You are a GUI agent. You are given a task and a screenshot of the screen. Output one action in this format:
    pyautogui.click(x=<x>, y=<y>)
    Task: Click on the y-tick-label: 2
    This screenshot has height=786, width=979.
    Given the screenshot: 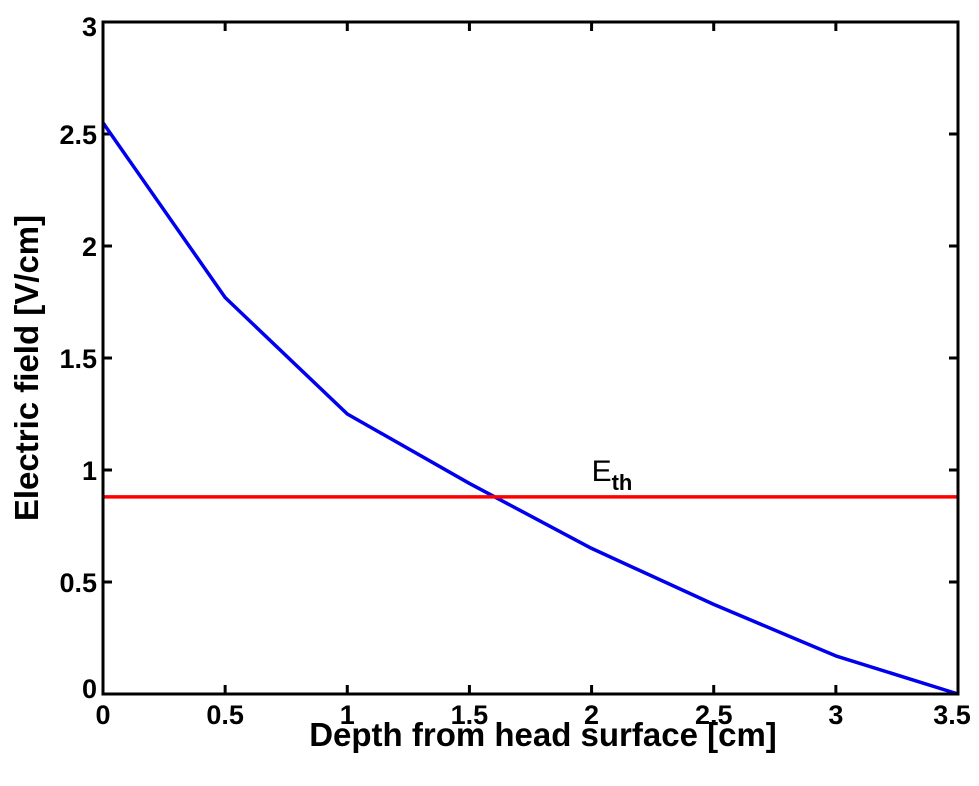 What is the action you would take?
    pyautogui.click(x=89, y=247)
    